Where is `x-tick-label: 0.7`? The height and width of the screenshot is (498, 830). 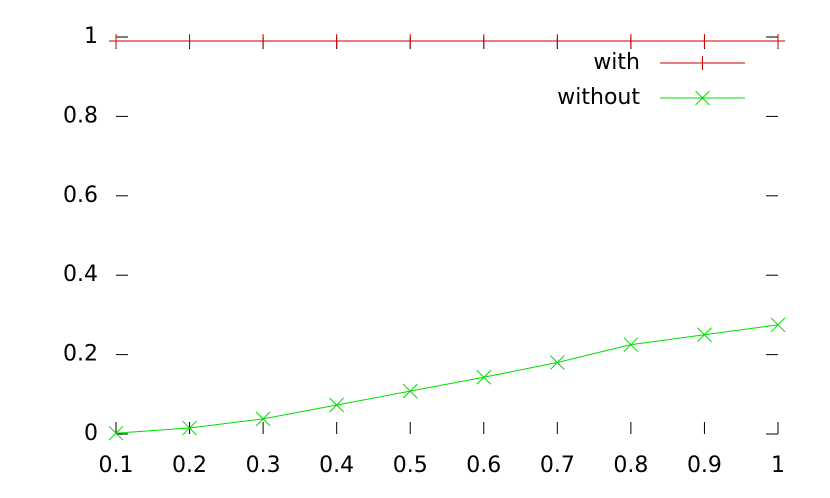 x-tick-label: 0.7 is located at coordinates (557, 465).